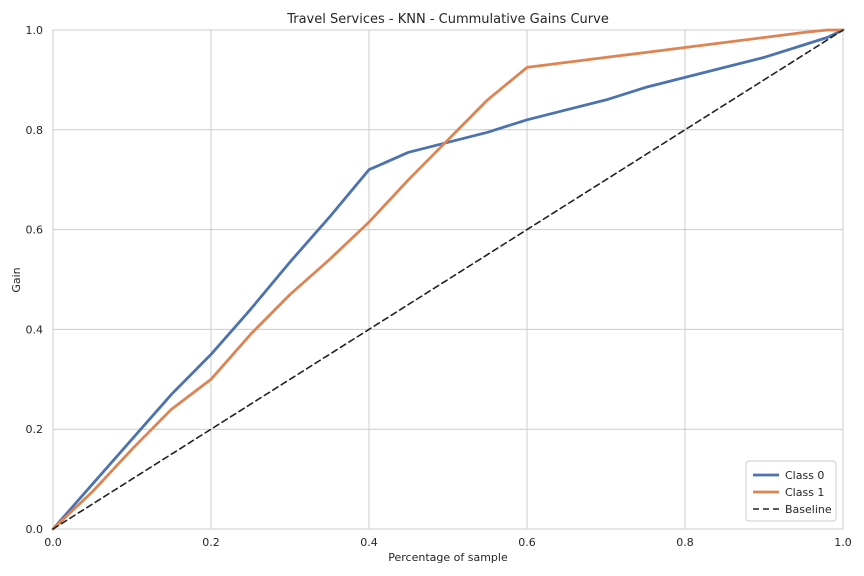 This screenshot has width=864, height=576. Describe the element at coordinates (53, 542) in the screenshot. I see `x-tick-label: 0.0` at that location.